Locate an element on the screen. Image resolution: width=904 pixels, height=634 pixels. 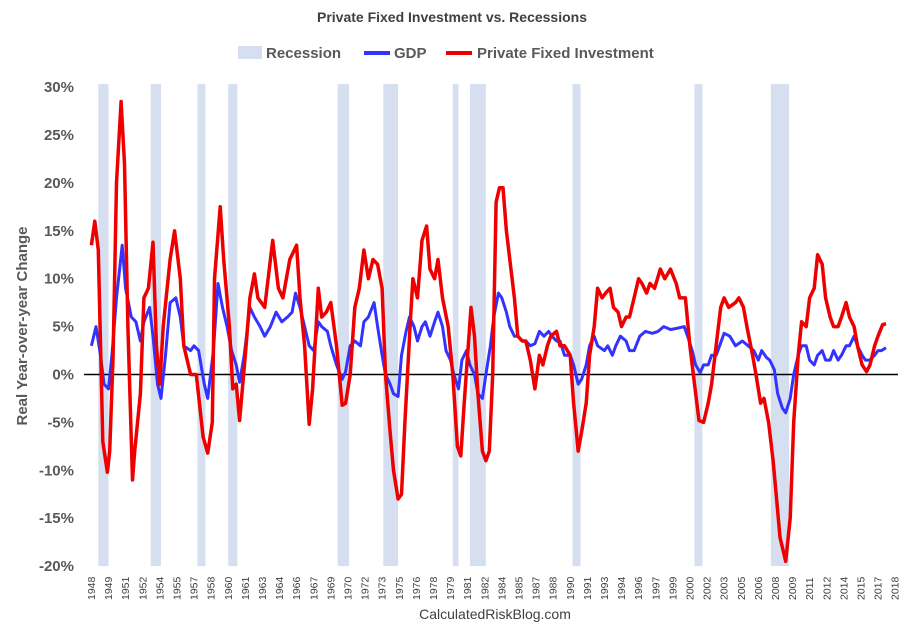
y-tick-label: -15% is located at coordinates (56, 518).